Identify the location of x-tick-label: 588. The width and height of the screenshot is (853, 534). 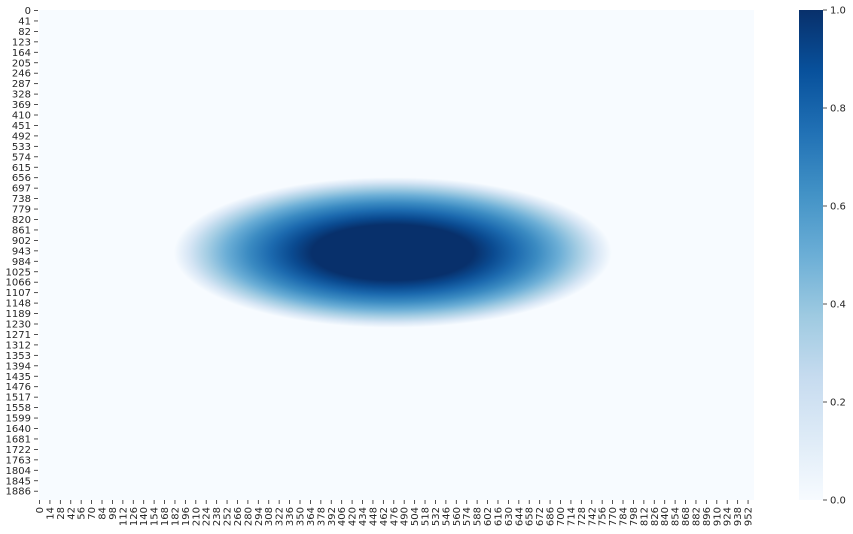
(478, 516).